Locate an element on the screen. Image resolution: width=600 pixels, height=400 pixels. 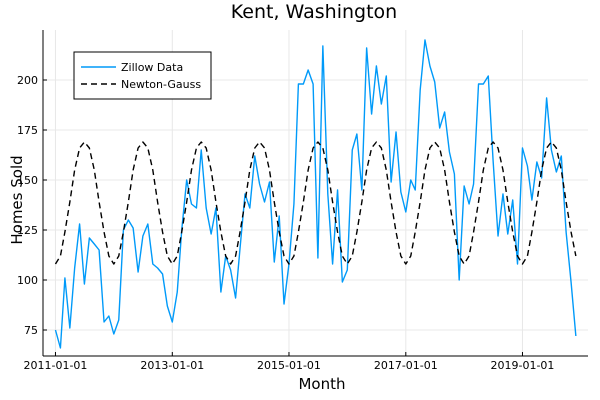
x-tick-label: 2011-01-01 is located at coordinates (55, 365).